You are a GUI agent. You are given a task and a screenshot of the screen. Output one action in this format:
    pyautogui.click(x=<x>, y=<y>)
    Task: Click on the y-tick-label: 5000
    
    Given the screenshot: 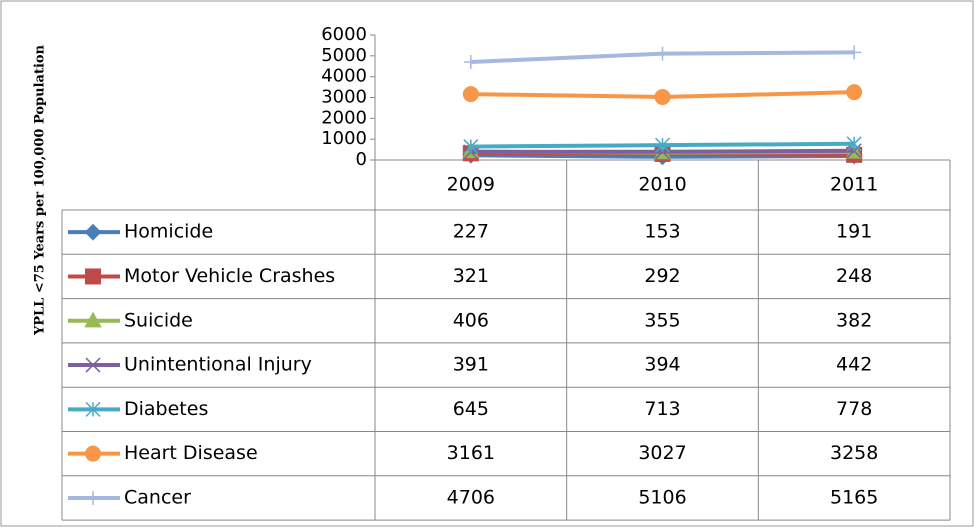 What is the action you would take?
    pyautogui.click(x=344, y=55)
    